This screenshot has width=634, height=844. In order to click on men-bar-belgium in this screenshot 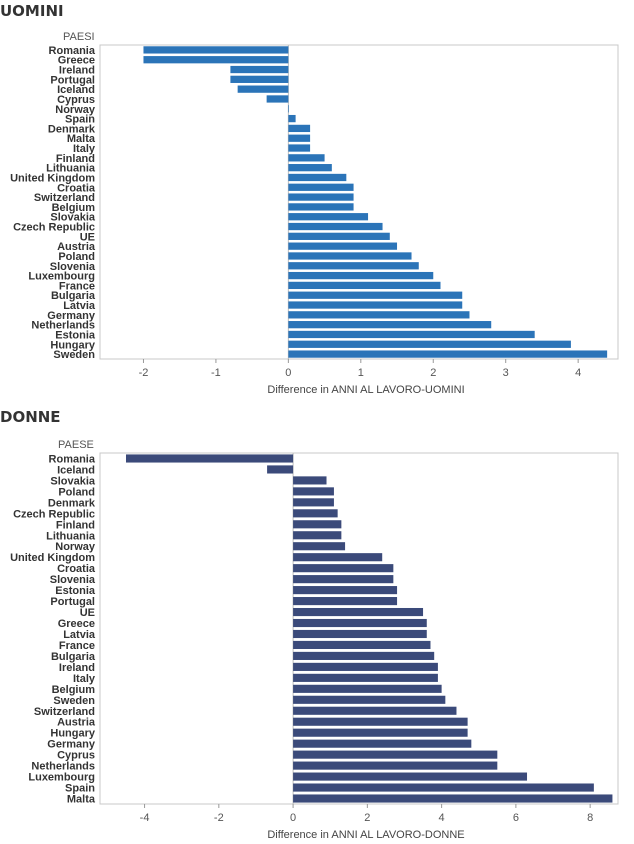, I will do `click(321, 207)`.